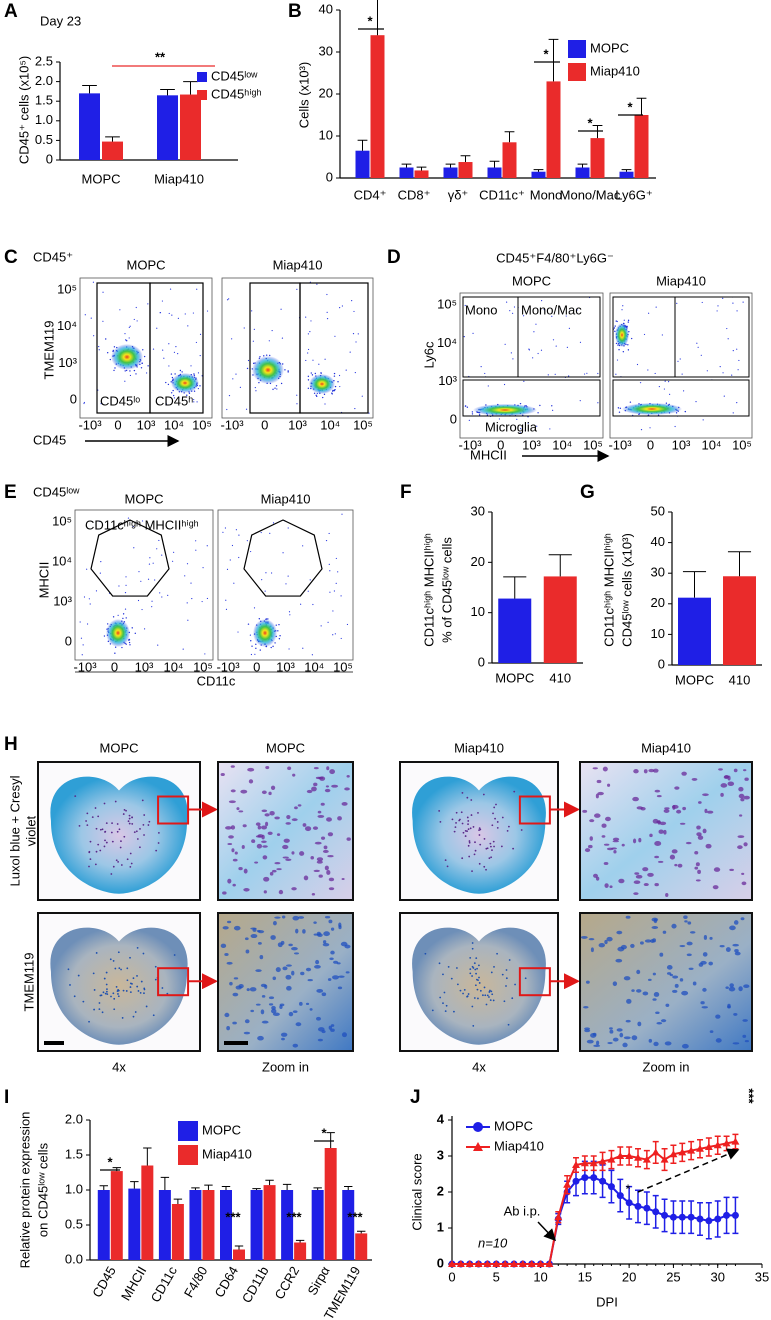 This screenshot has height=1320, width=771. What do you see at coordinates (67, 325) in the screenshot?
I see `flow-tick-label: 10⁴` at bounding box center [67, 325].